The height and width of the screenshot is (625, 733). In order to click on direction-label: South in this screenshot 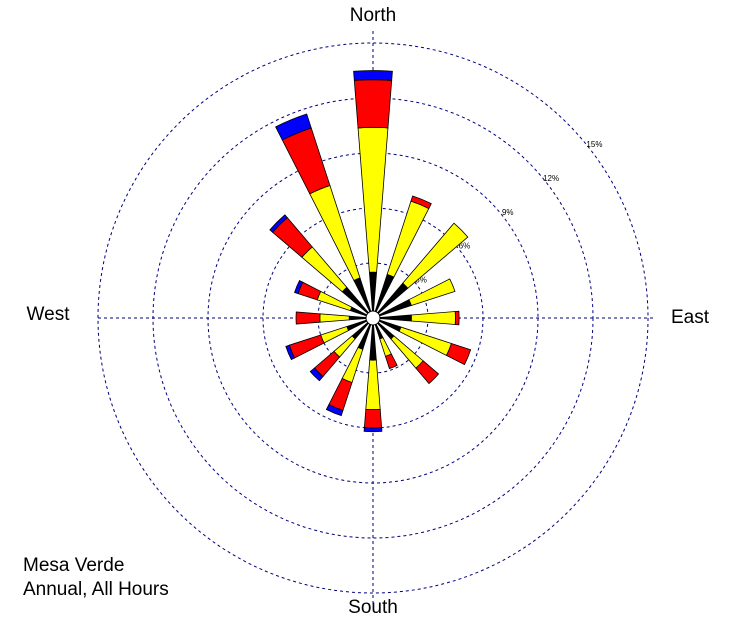, I will do `click(373, 607)`.